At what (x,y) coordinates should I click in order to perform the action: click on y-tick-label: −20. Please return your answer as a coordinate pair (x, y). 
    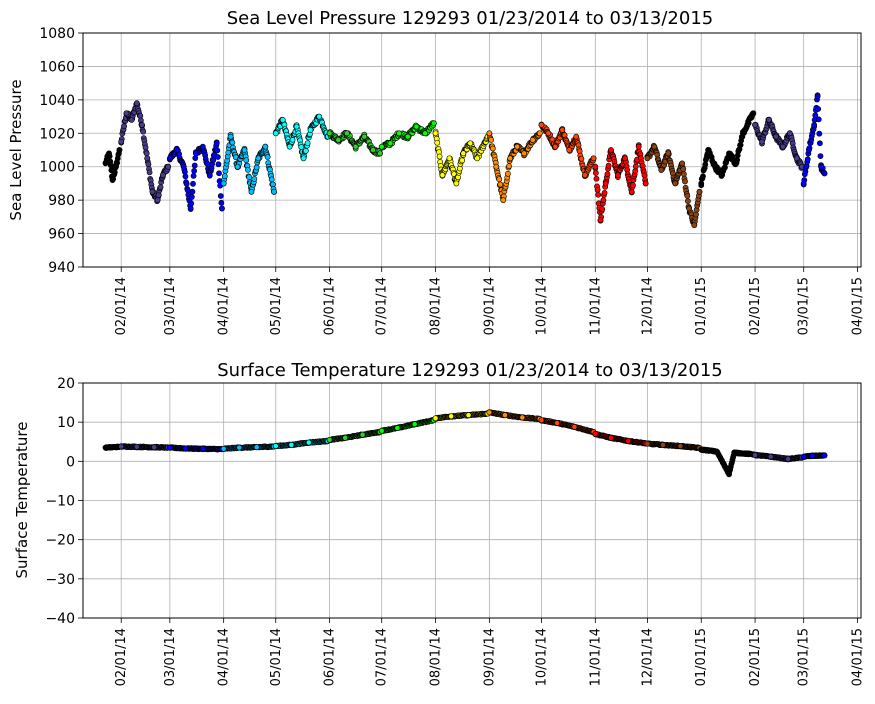
    Looking at the image, I should click on (60, 541).